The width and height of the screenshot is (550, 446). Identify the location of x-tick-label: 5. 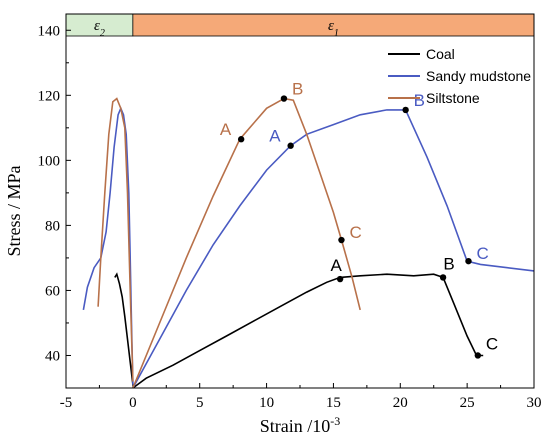
(200, 403).